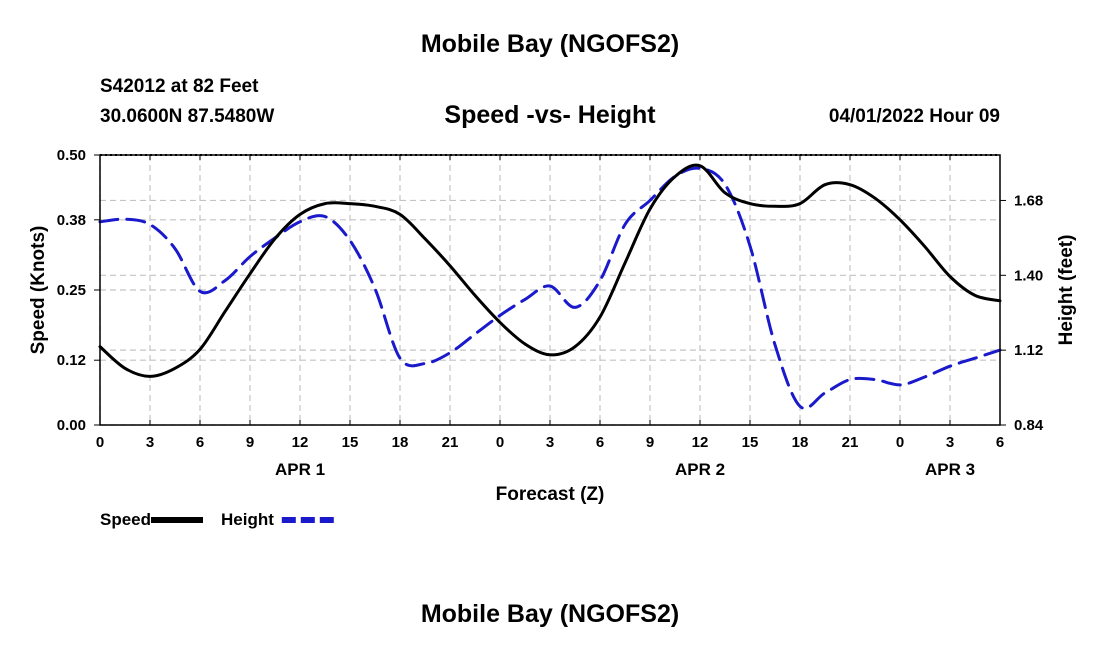 Image resolution: width=1100 pixels, height=650 pixels. What do you see at coordinates (187, 116) in the screenshot?
I see `coordinates-label: 30.0600N 87.5480W` at bounding box center [187, 116].